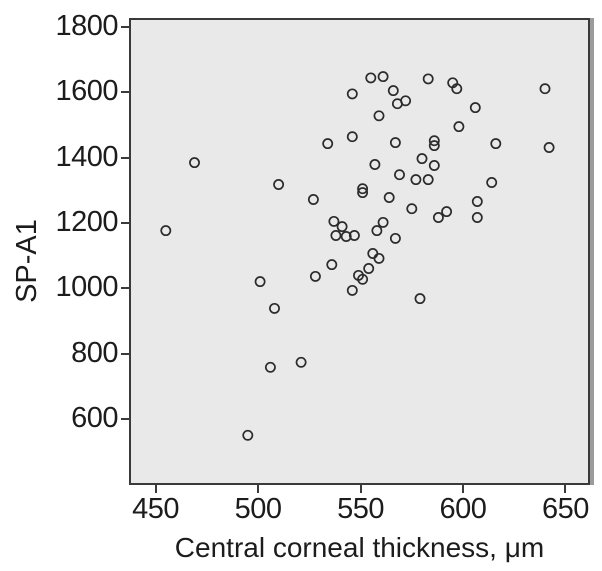 Image resolution: width=602 pixels, height=571 pixels. I want to click on y-tick-label: 800, so click(94, 352).